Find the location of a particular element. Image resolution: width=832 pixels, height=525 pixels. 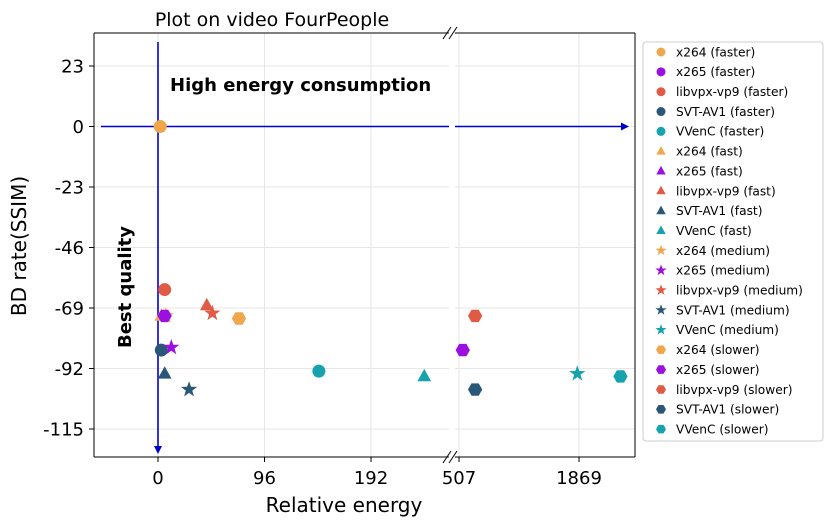

arrow-break-gap is located at coordinates (452, 126).